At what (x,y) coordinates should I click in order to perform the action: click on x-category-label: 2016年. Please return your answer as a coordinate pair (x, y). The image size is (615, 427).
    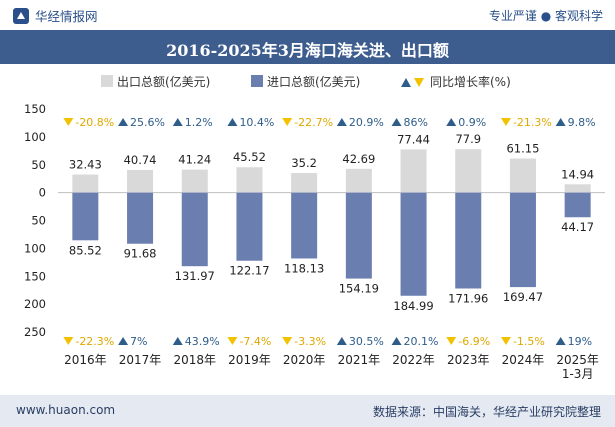
    Looking at the image, I should click on (85, 360).